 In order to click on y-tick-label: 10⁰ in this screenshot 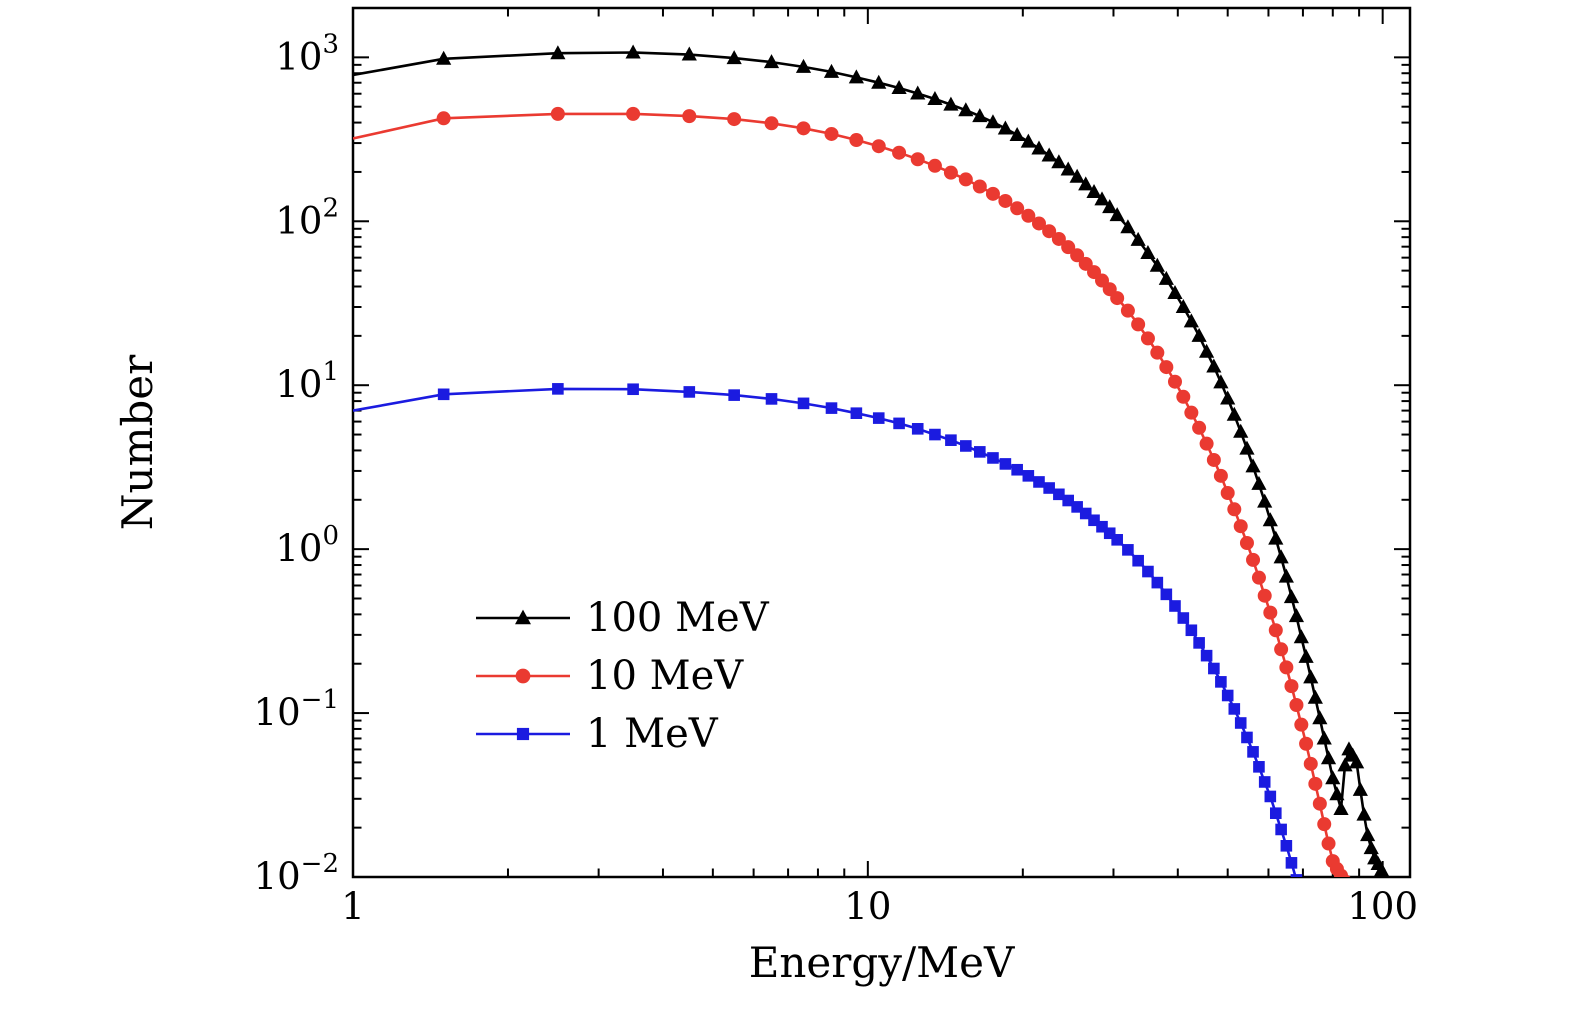, I will do `click(307, 545)`.